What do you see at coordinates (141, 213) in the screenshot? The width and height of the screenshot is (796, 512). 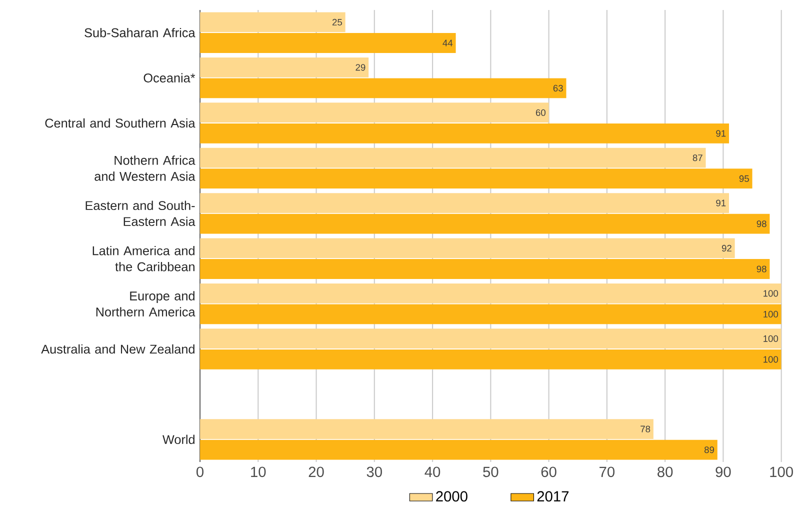 I see `y-tick-label: Eastern and South-Eastern Asia` at bounding box center [141, 213].